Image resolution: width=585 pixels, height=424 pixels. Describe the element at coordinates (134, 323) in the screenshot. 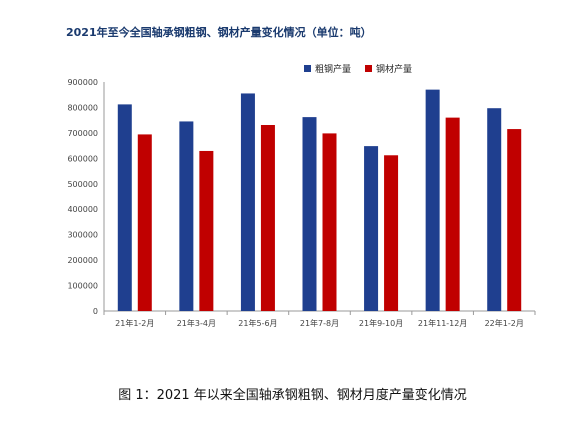

I see `x-tick-label: 21年1-2月` at that location.